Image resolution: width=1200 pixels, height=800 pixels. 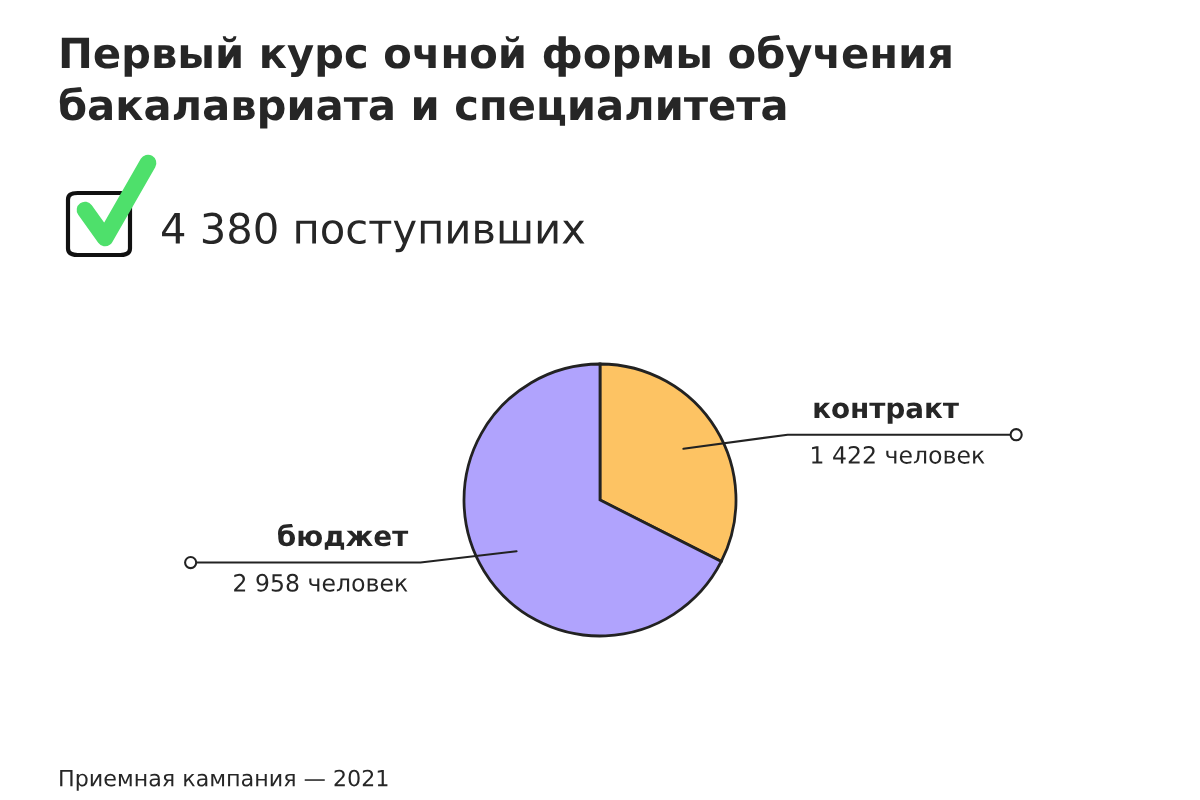 I want to click on slice-label: контракт, so click(x=886, y=413).